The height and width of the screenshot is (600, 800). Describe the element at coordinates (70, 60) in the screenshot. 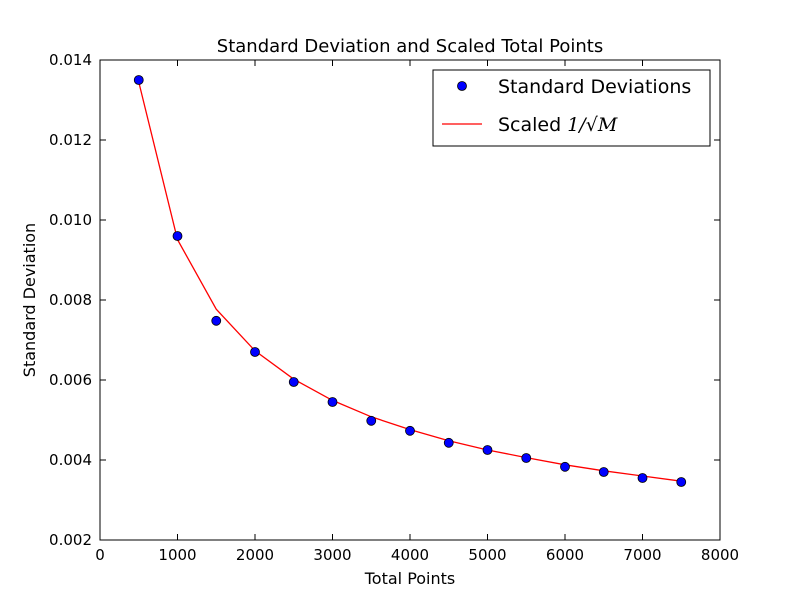

I see `y-tick-label: 0.014` at that location.